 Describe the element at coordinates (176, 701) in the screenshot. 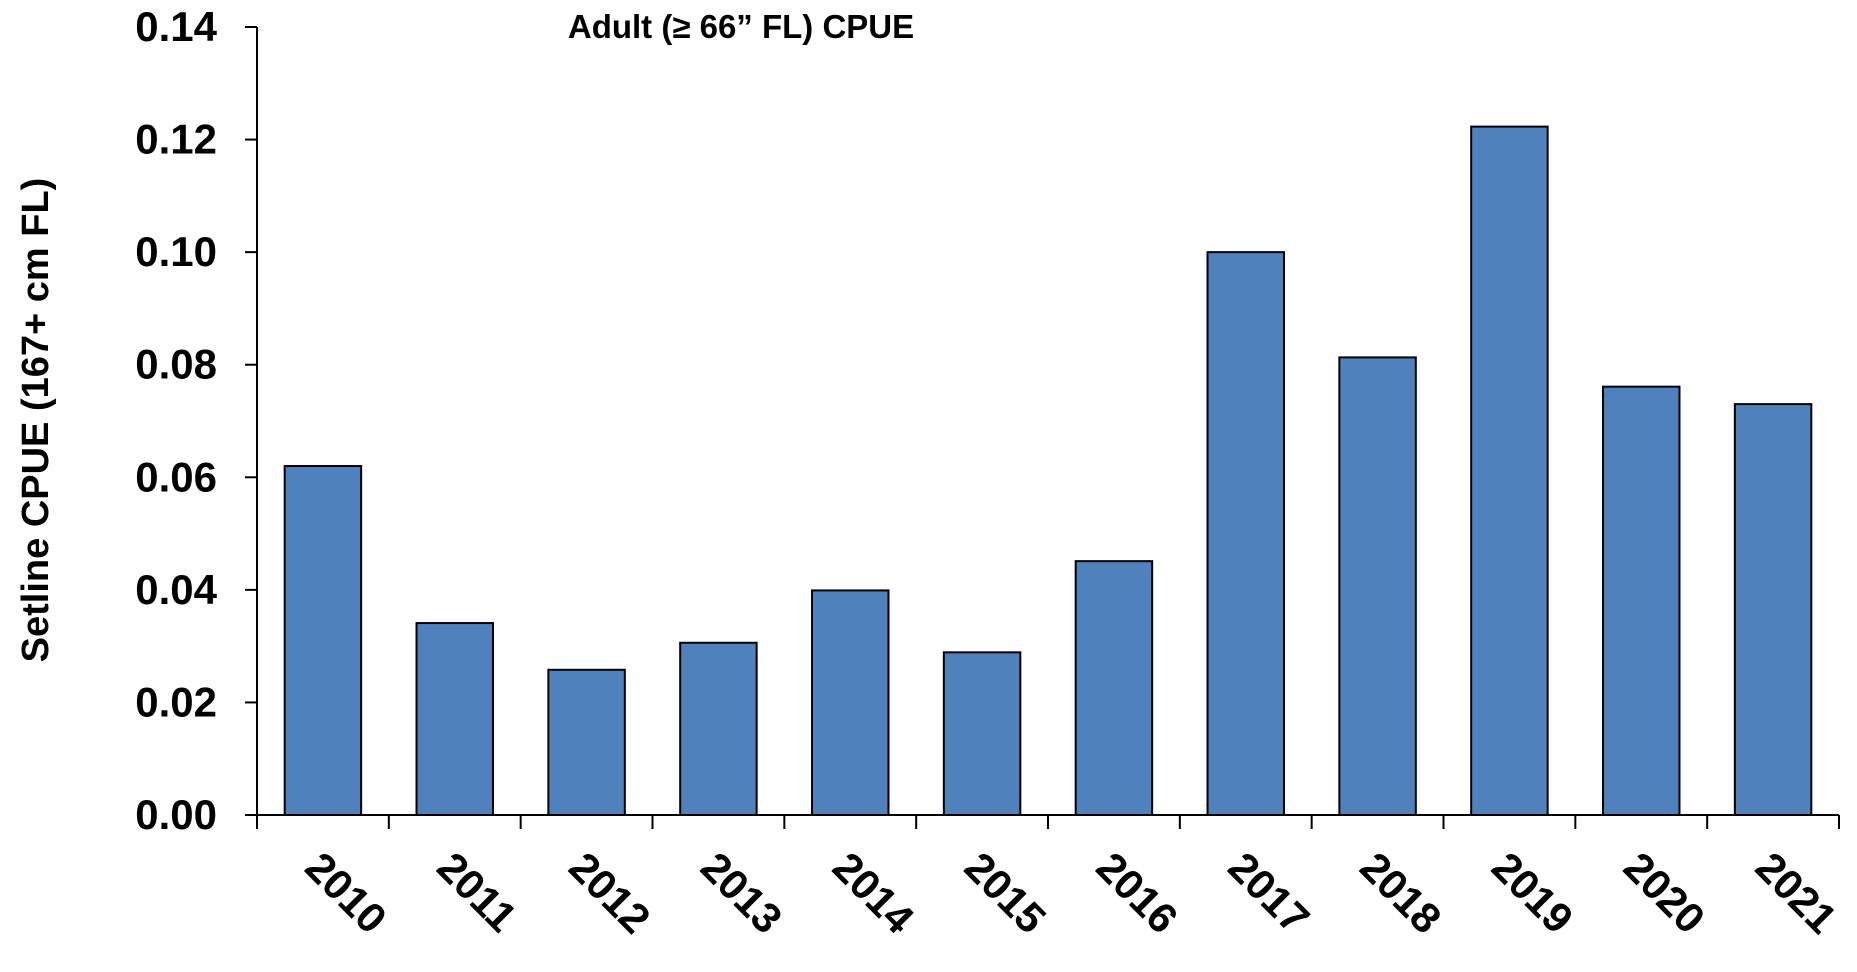

I see `y-tick-label: 0.02` at that location.